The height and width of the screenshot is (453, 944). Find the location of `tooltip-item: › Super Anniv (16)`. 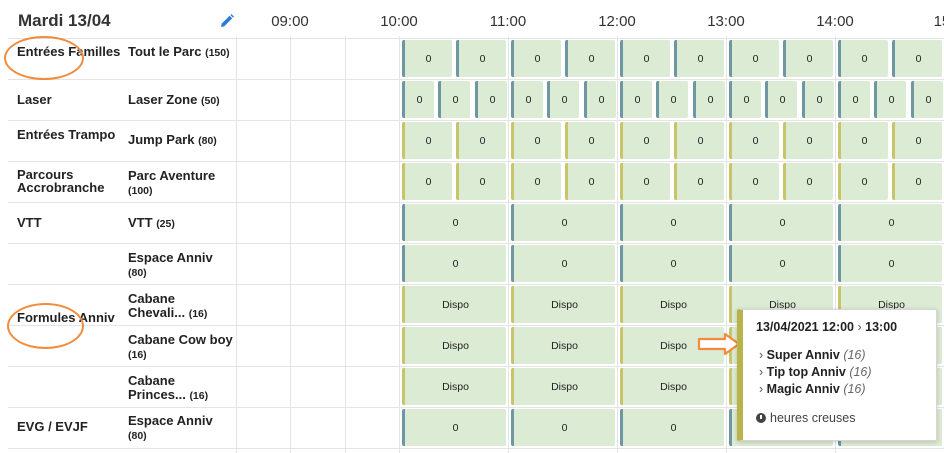

tooltip-item: › Super Anniv (16) is located at coordinates (812, 355).